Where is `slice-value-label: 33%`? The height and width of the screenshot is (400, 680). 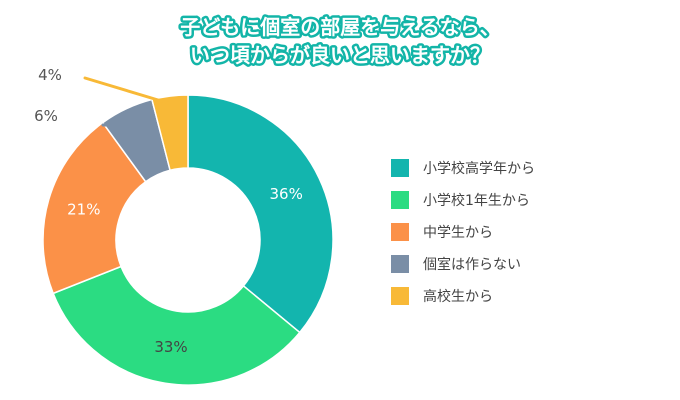 slice-value-label: 33% is located at coordinates (170, 347).